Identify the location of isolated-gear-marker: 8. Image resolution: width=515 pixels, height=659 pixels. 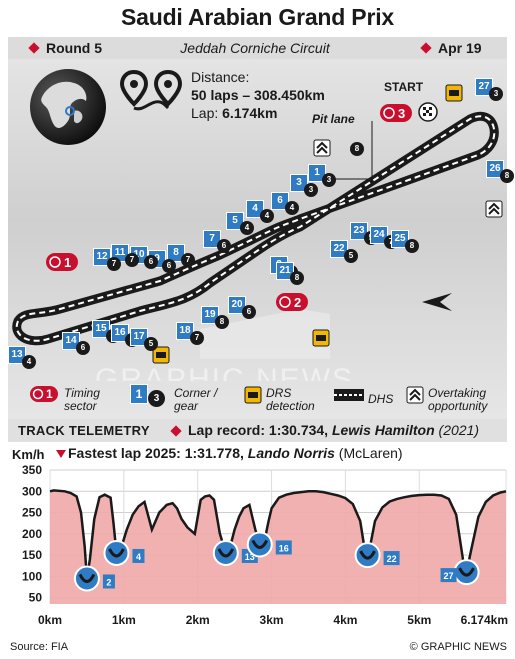
(357, 152).